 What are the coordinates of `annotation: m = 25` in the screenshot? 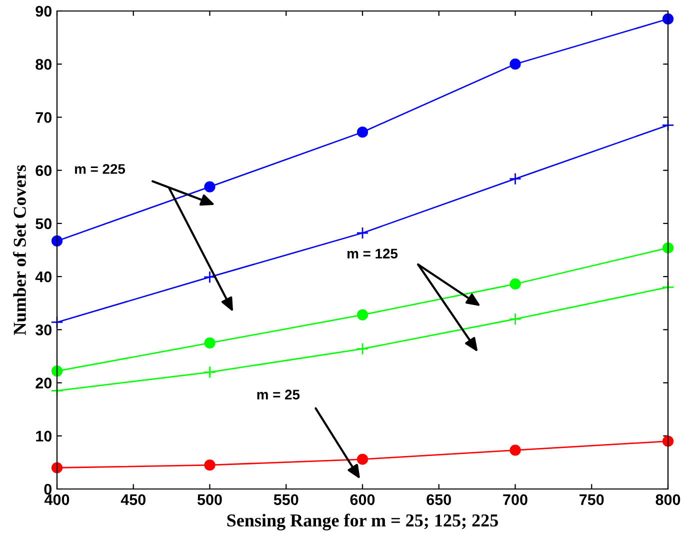 It's located at (278, 395).